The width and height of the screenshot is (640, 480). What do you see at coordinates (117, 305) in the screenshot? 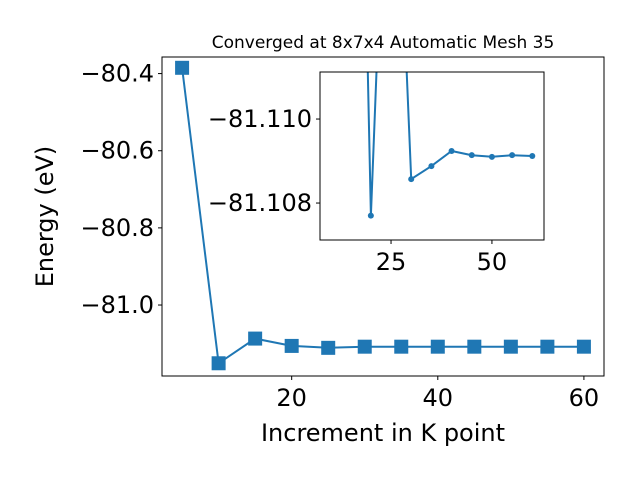
I see `y-tick-label: −81.0` at bounding box center [117, 305].